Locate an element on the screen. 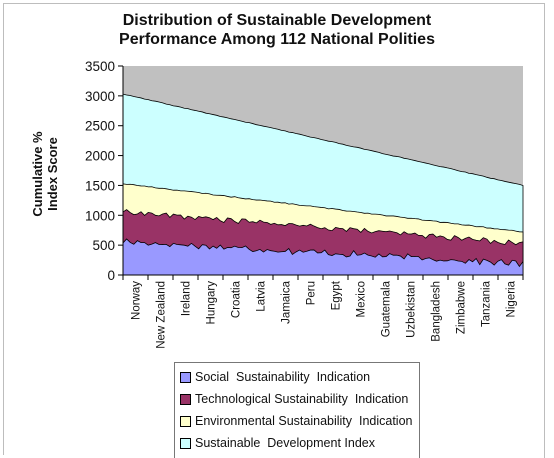 The width and height of the screenshot is (554, 458). x-tick-label: Latvia is located at coordinates (262, 295).